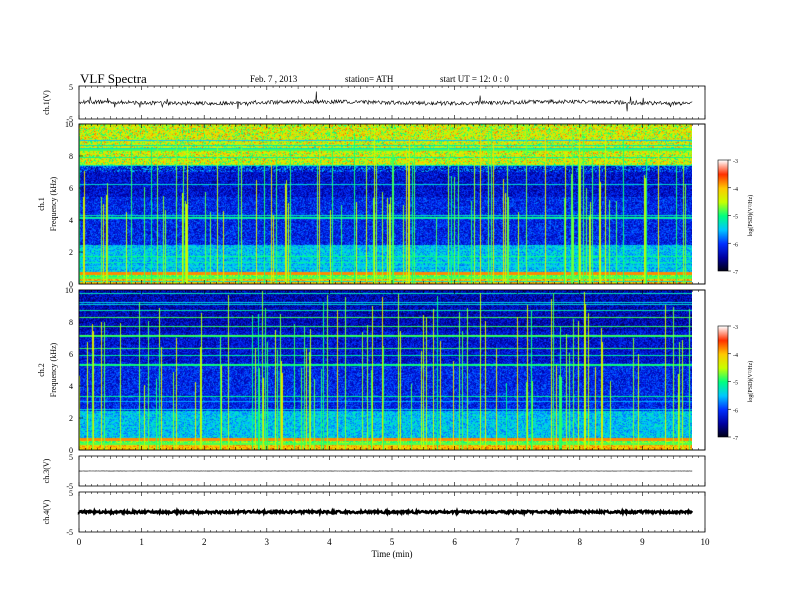 The height and width of the screenshot is (612, 792). Describe the element at coordinates (79, 542) in the screenshot. I see `x-tick-label: 0` at that location.